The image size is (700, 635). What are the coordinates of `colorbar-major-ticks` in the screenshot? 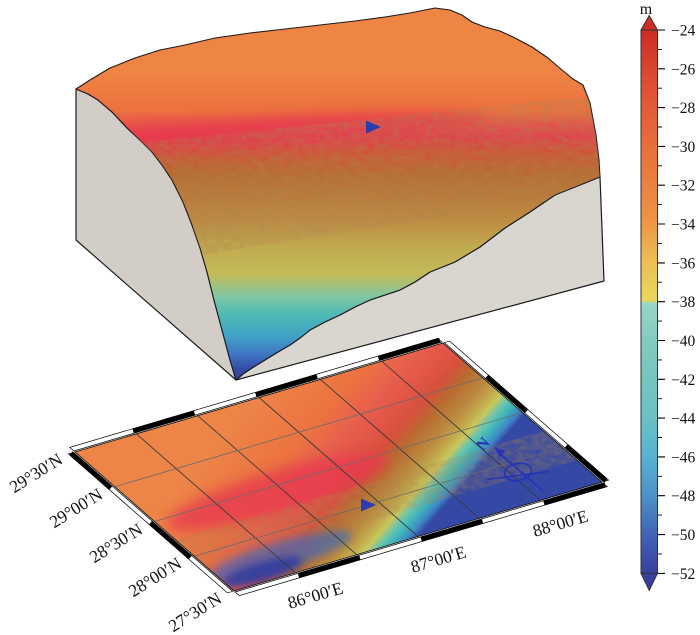 It's located at (661, 301).